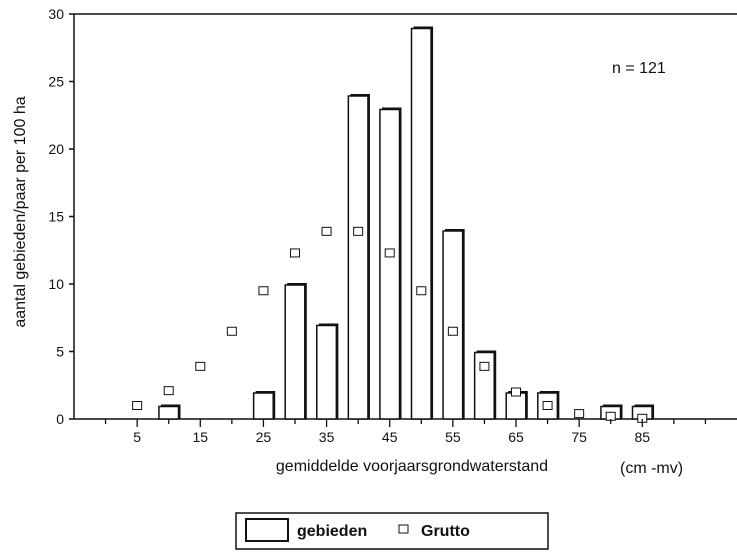 The height and width of the screenshot is (553, 737). What do you see at coordinates (332, 531) in the screenshot?
I see `legend-label-gebieden: gebieden` at bounding box center [332, 531].